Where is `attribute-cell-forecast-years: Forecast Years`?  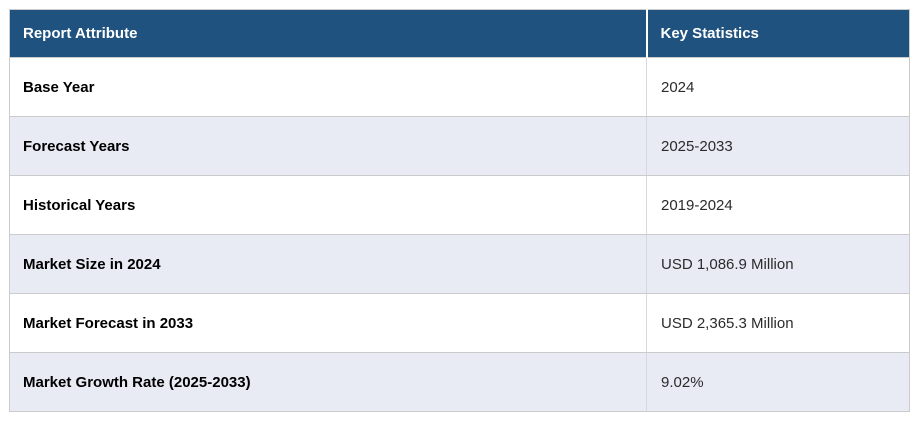 attribute-cell-forecast-years: Forecast Years is located at coordinates (328, 146).